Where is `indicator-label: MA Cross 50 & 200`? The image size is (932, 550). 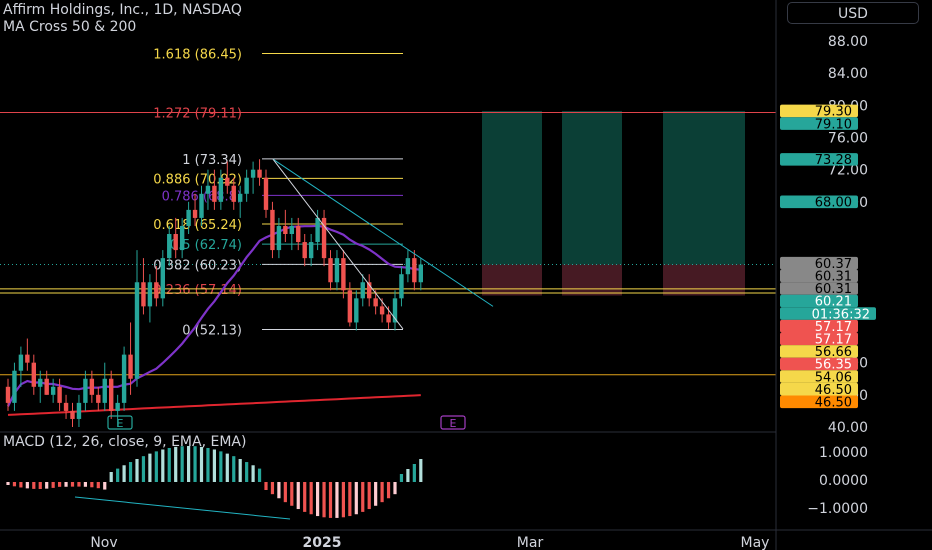
indicator-label: MA Cross 50 & 200 is located at coordinates (70, 27).